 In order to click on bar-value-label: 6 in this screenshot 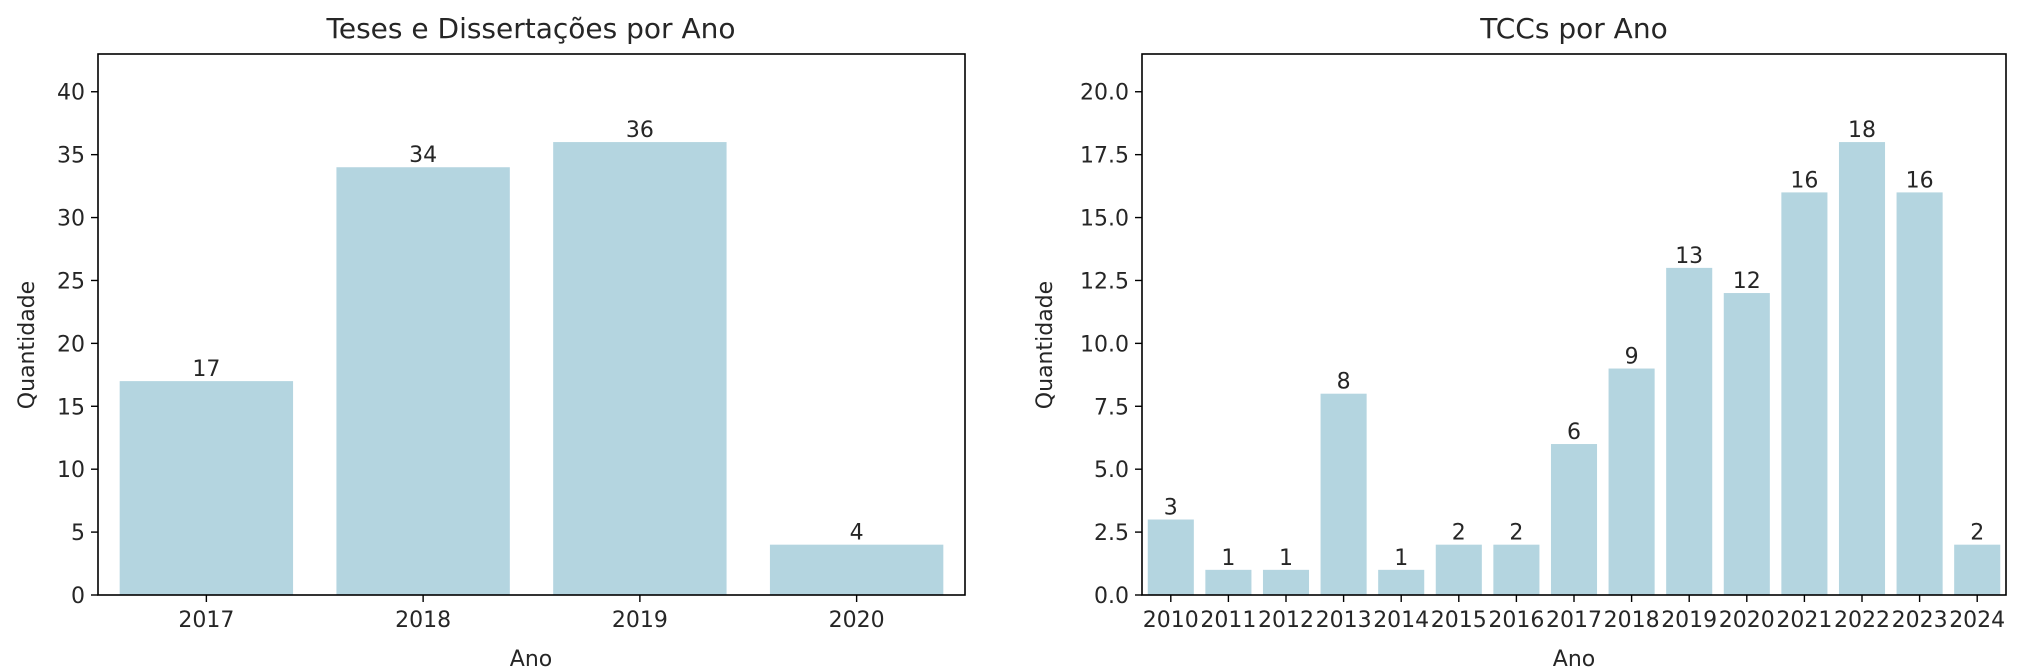, I will do `click(1574, 432)`.